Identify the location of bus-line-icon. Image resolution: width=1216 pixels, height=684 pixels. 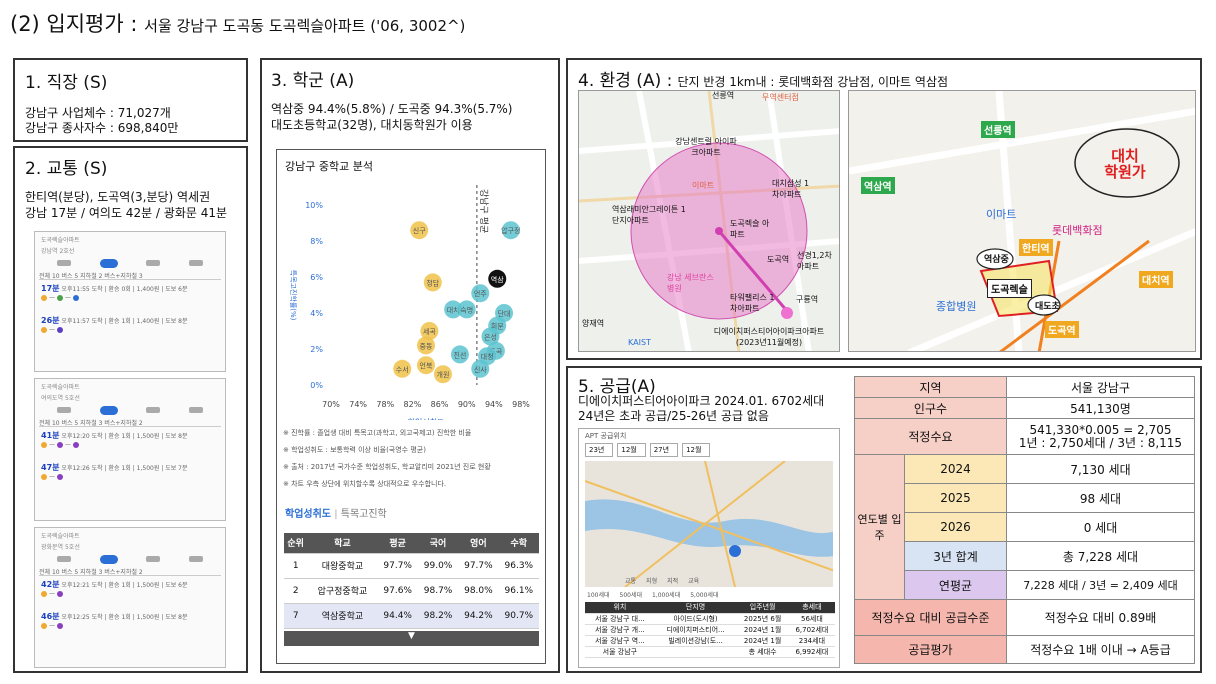
(44, 329).